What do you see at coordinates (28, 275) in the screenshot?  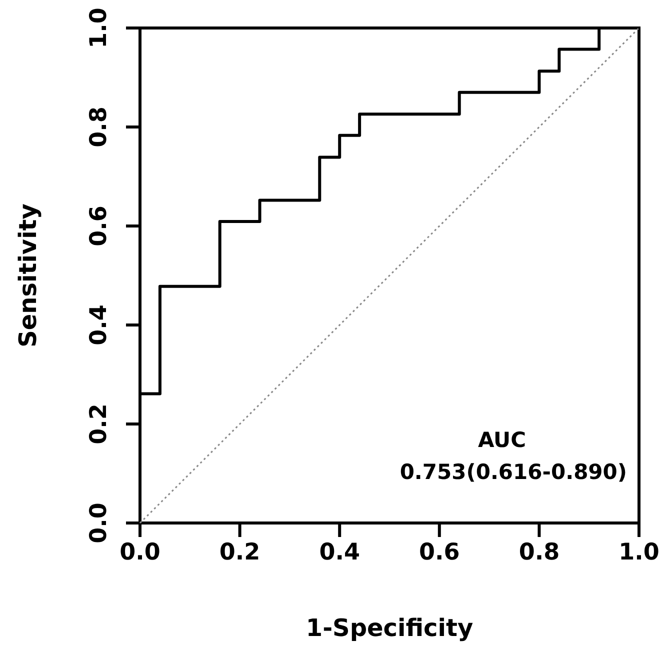 I see `y-axis-title: Sensitivity` at bounding box center [28, 275].